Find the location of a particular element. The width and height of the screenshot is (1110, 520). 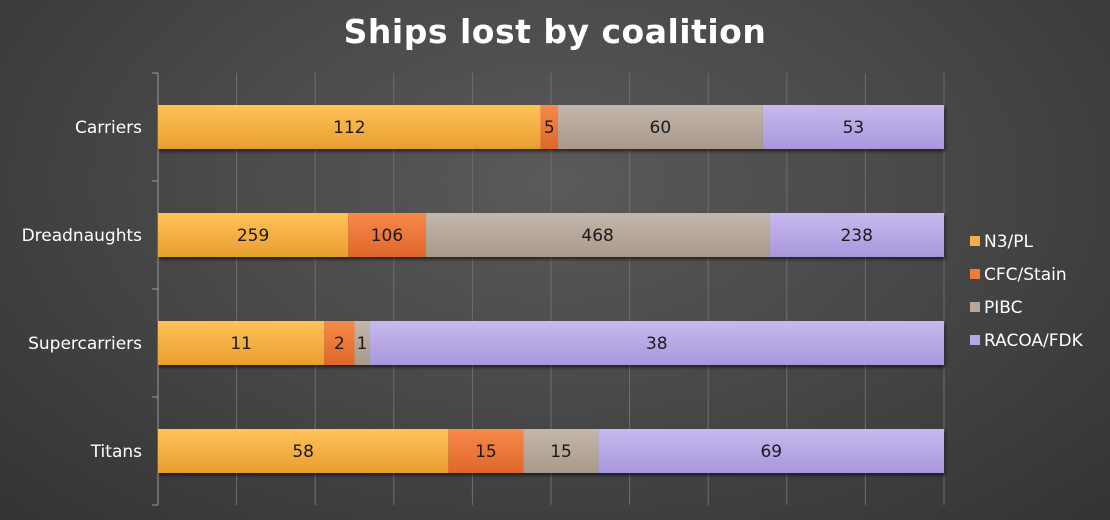

bar-group-titans is located at coordinates (551, 451).